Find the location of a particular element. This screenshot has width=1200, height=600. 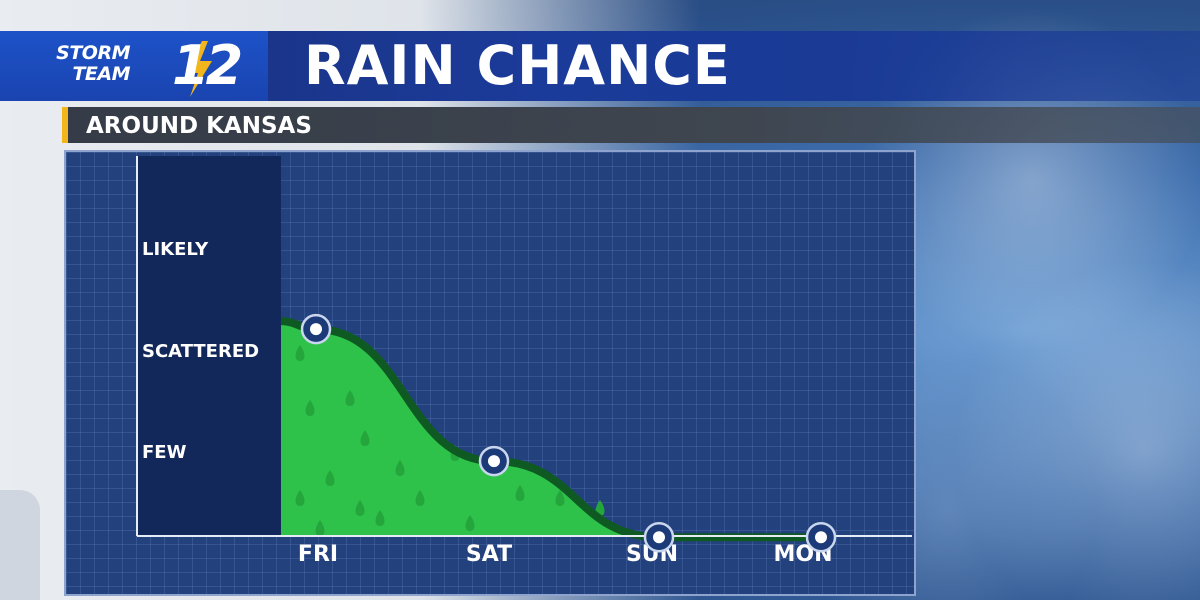

logo-number: 12 is located at coordinates (207, 65).